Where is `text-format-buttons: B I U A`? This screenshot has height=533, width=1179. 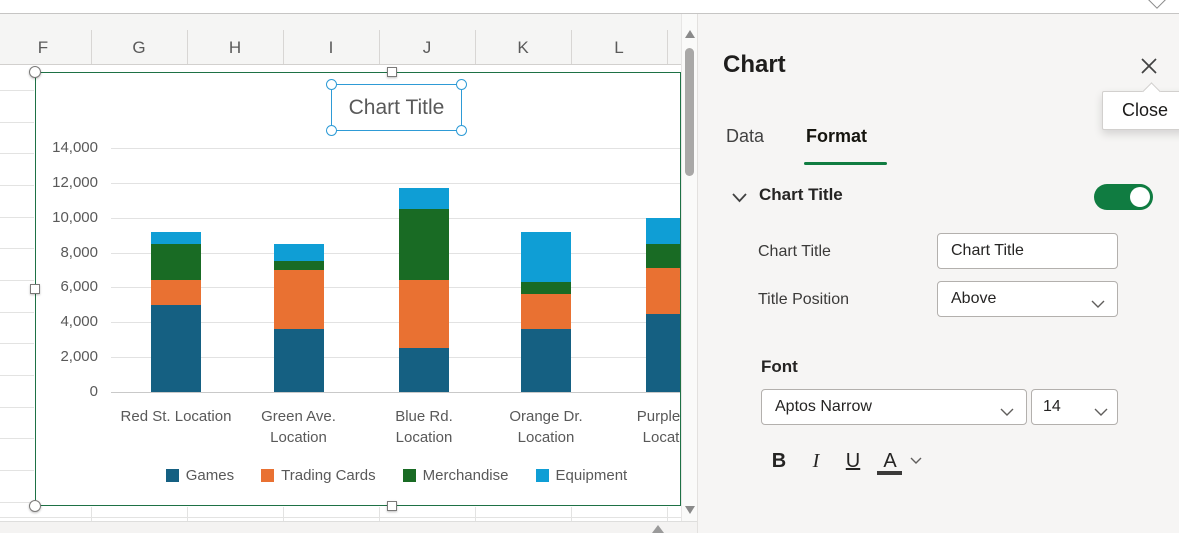
text-format-buttons: B I U A is located at coordinates (845, 461).